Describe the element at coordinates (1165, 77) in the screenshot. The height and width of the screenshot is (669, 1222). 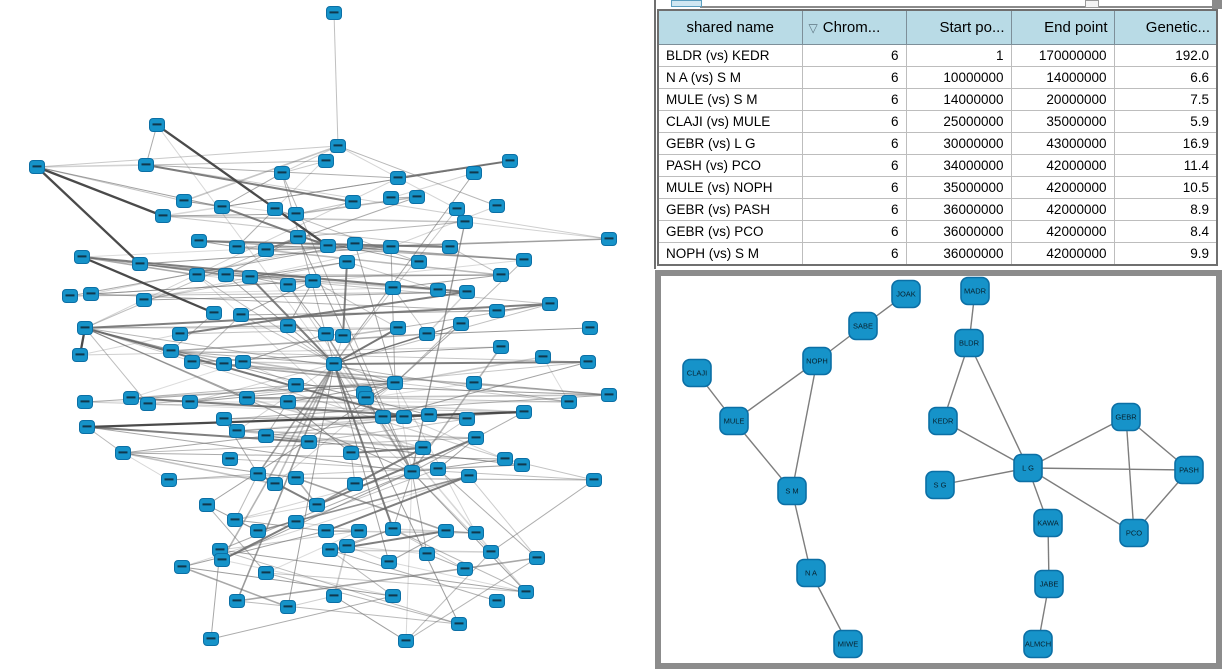
I see `cell-value: 6.6` at that location.